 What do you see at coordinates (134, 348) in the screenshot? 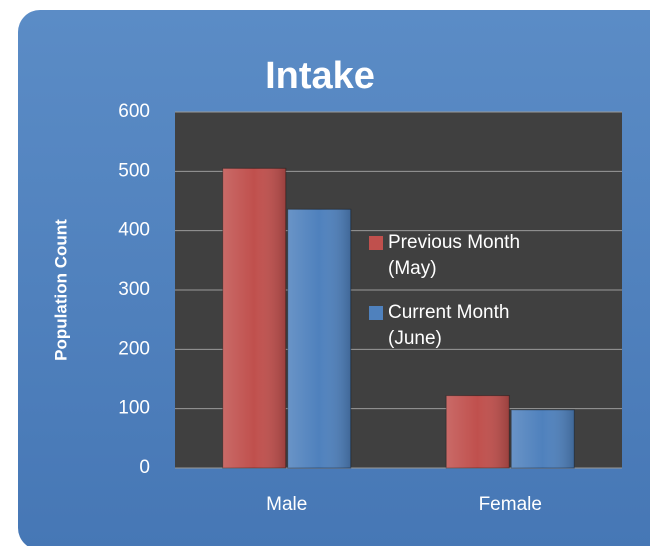
I see `y-tick-label: 200` at bounding box center [134, 348].